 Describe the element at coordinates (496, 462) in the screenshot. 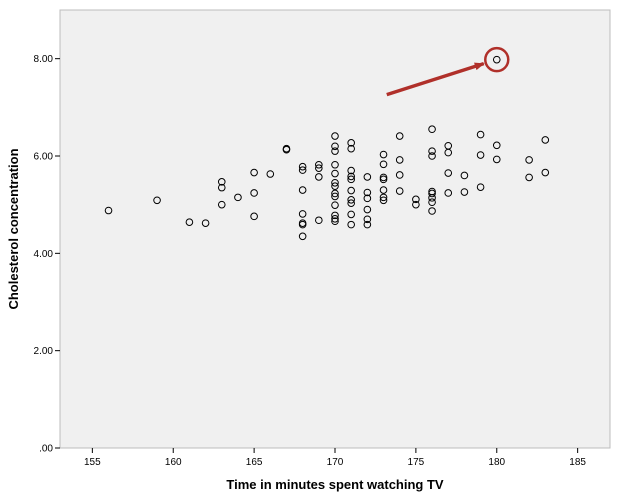

I see `x-tick-label: 180` at that location.